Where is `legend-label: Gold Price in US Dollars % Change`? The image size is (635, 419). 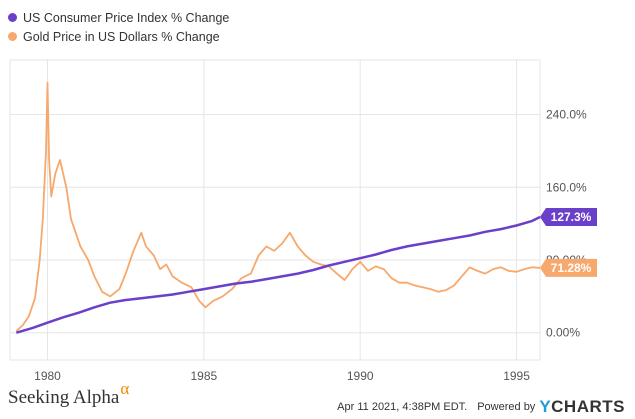
legend-label: Gold Price in US Dollars % Change is located at coordinates (121, 36).